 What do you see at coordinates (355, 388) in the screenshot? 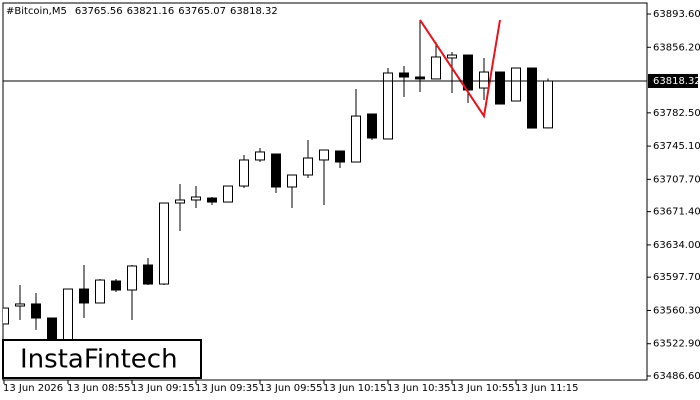
I see `x-tick-label: 13 Jun 10:15` at bounding box center [355, 388].